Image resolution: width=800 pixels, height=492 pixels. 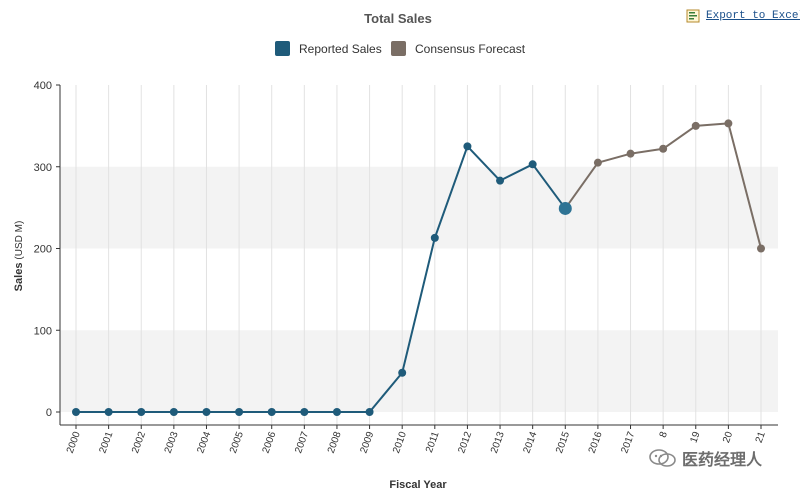 What do you see at coordinates (470, 49) in the screenshot?
I see `legend-label-consensus-forecast: Consensus Forecast` at bounding box center [470, 49].